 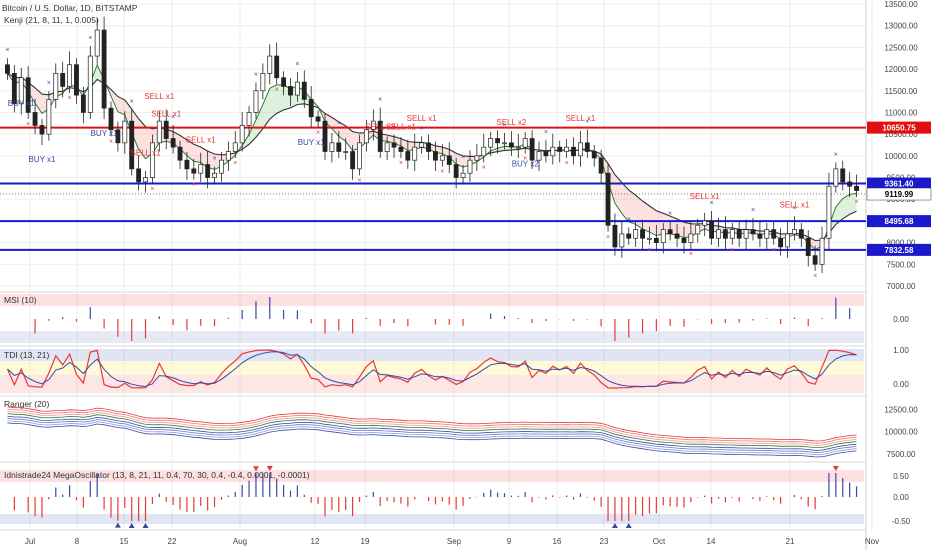 What do you see at coordinates (432, 337) in the screenshot?
I see `msi-lower-zone` at bounding box center [432, 337].